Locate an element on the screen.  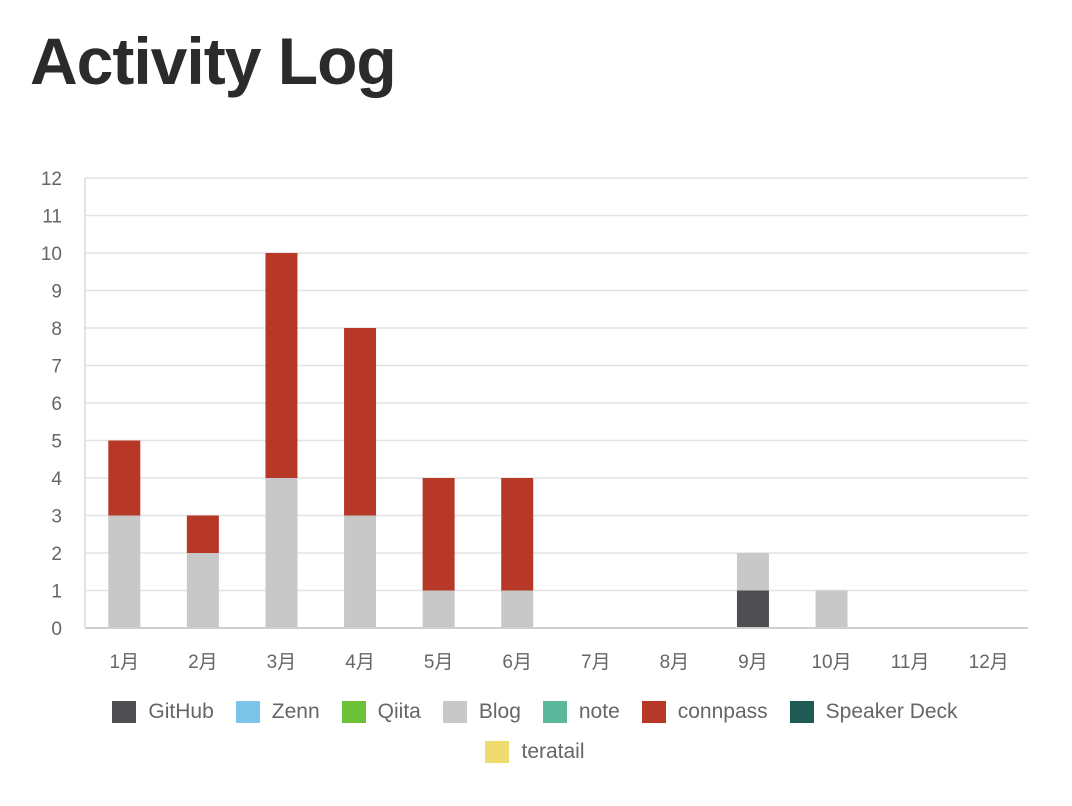
page-title: Activity Log is located at coordinates (213, 61).